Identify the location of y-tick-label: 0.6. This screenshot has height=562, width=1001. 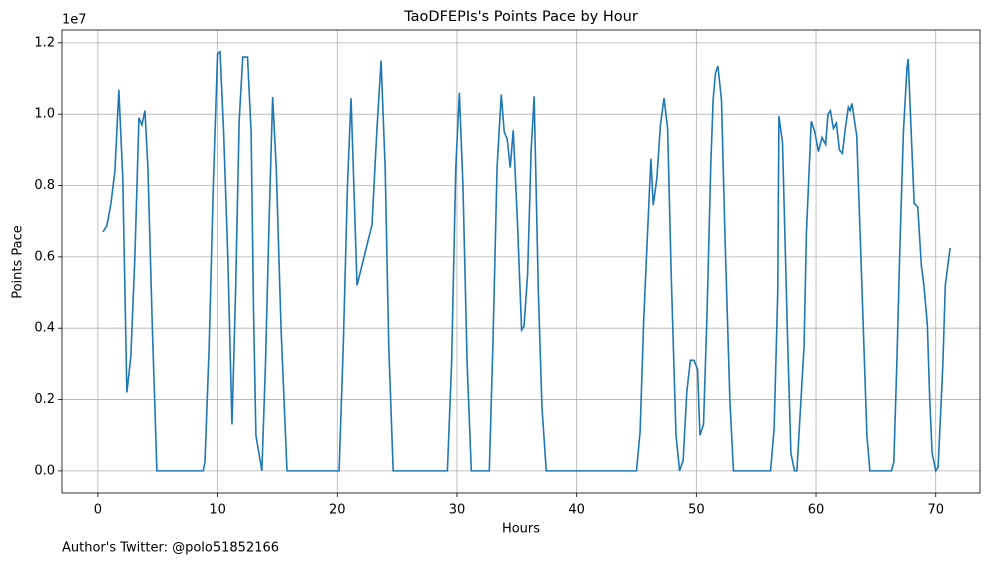
(44, 256).